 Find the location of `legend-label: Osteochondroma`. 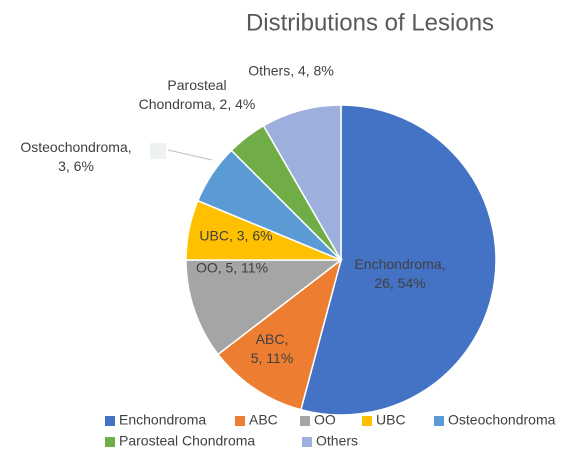

legend-label: Osteochondroma is located at coordinates (502, 420).